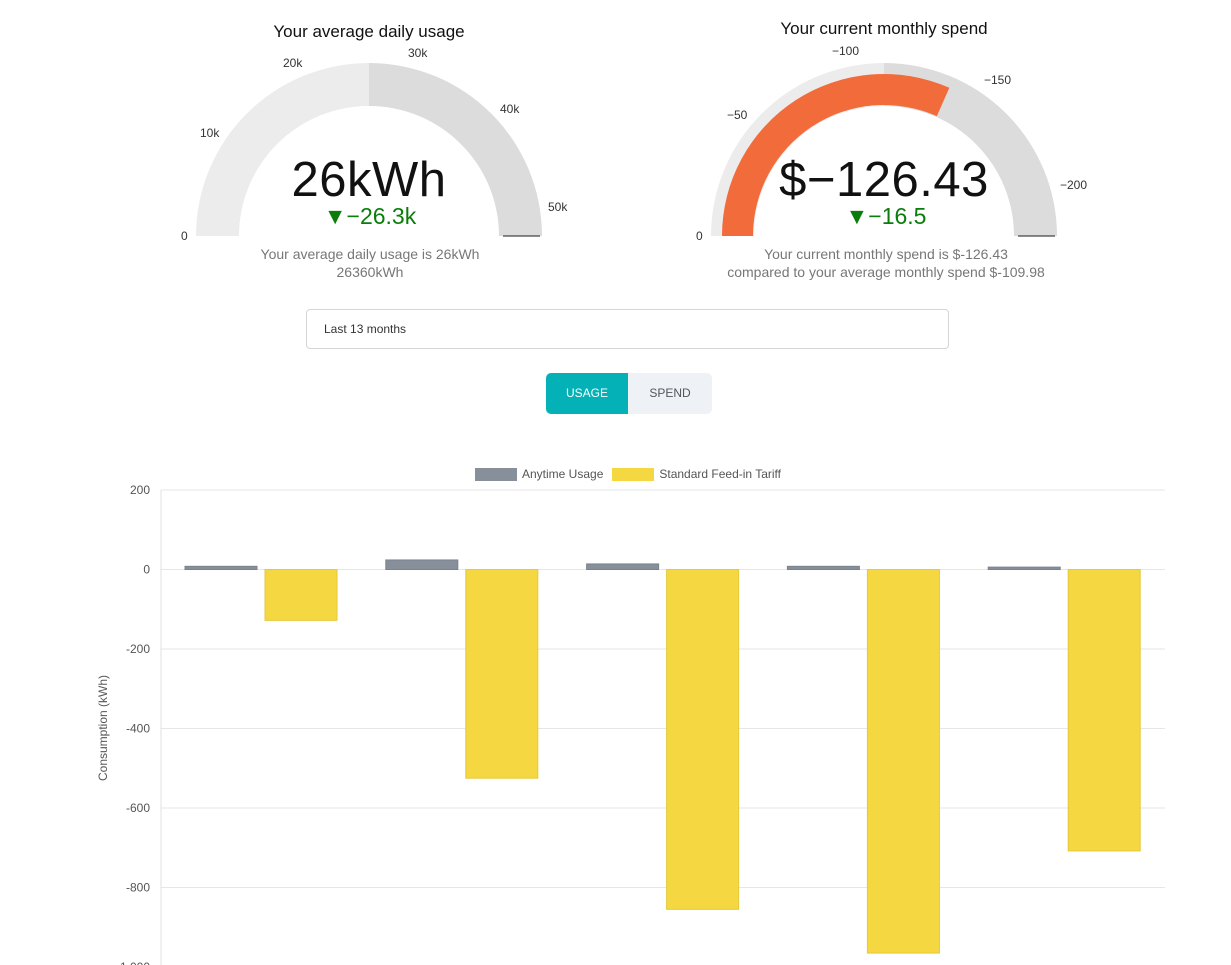 The image size is (1231, 965). I want to click on legend-item-feed-in-tariff: Standard Feed-in Tariff, so click(696, 474).